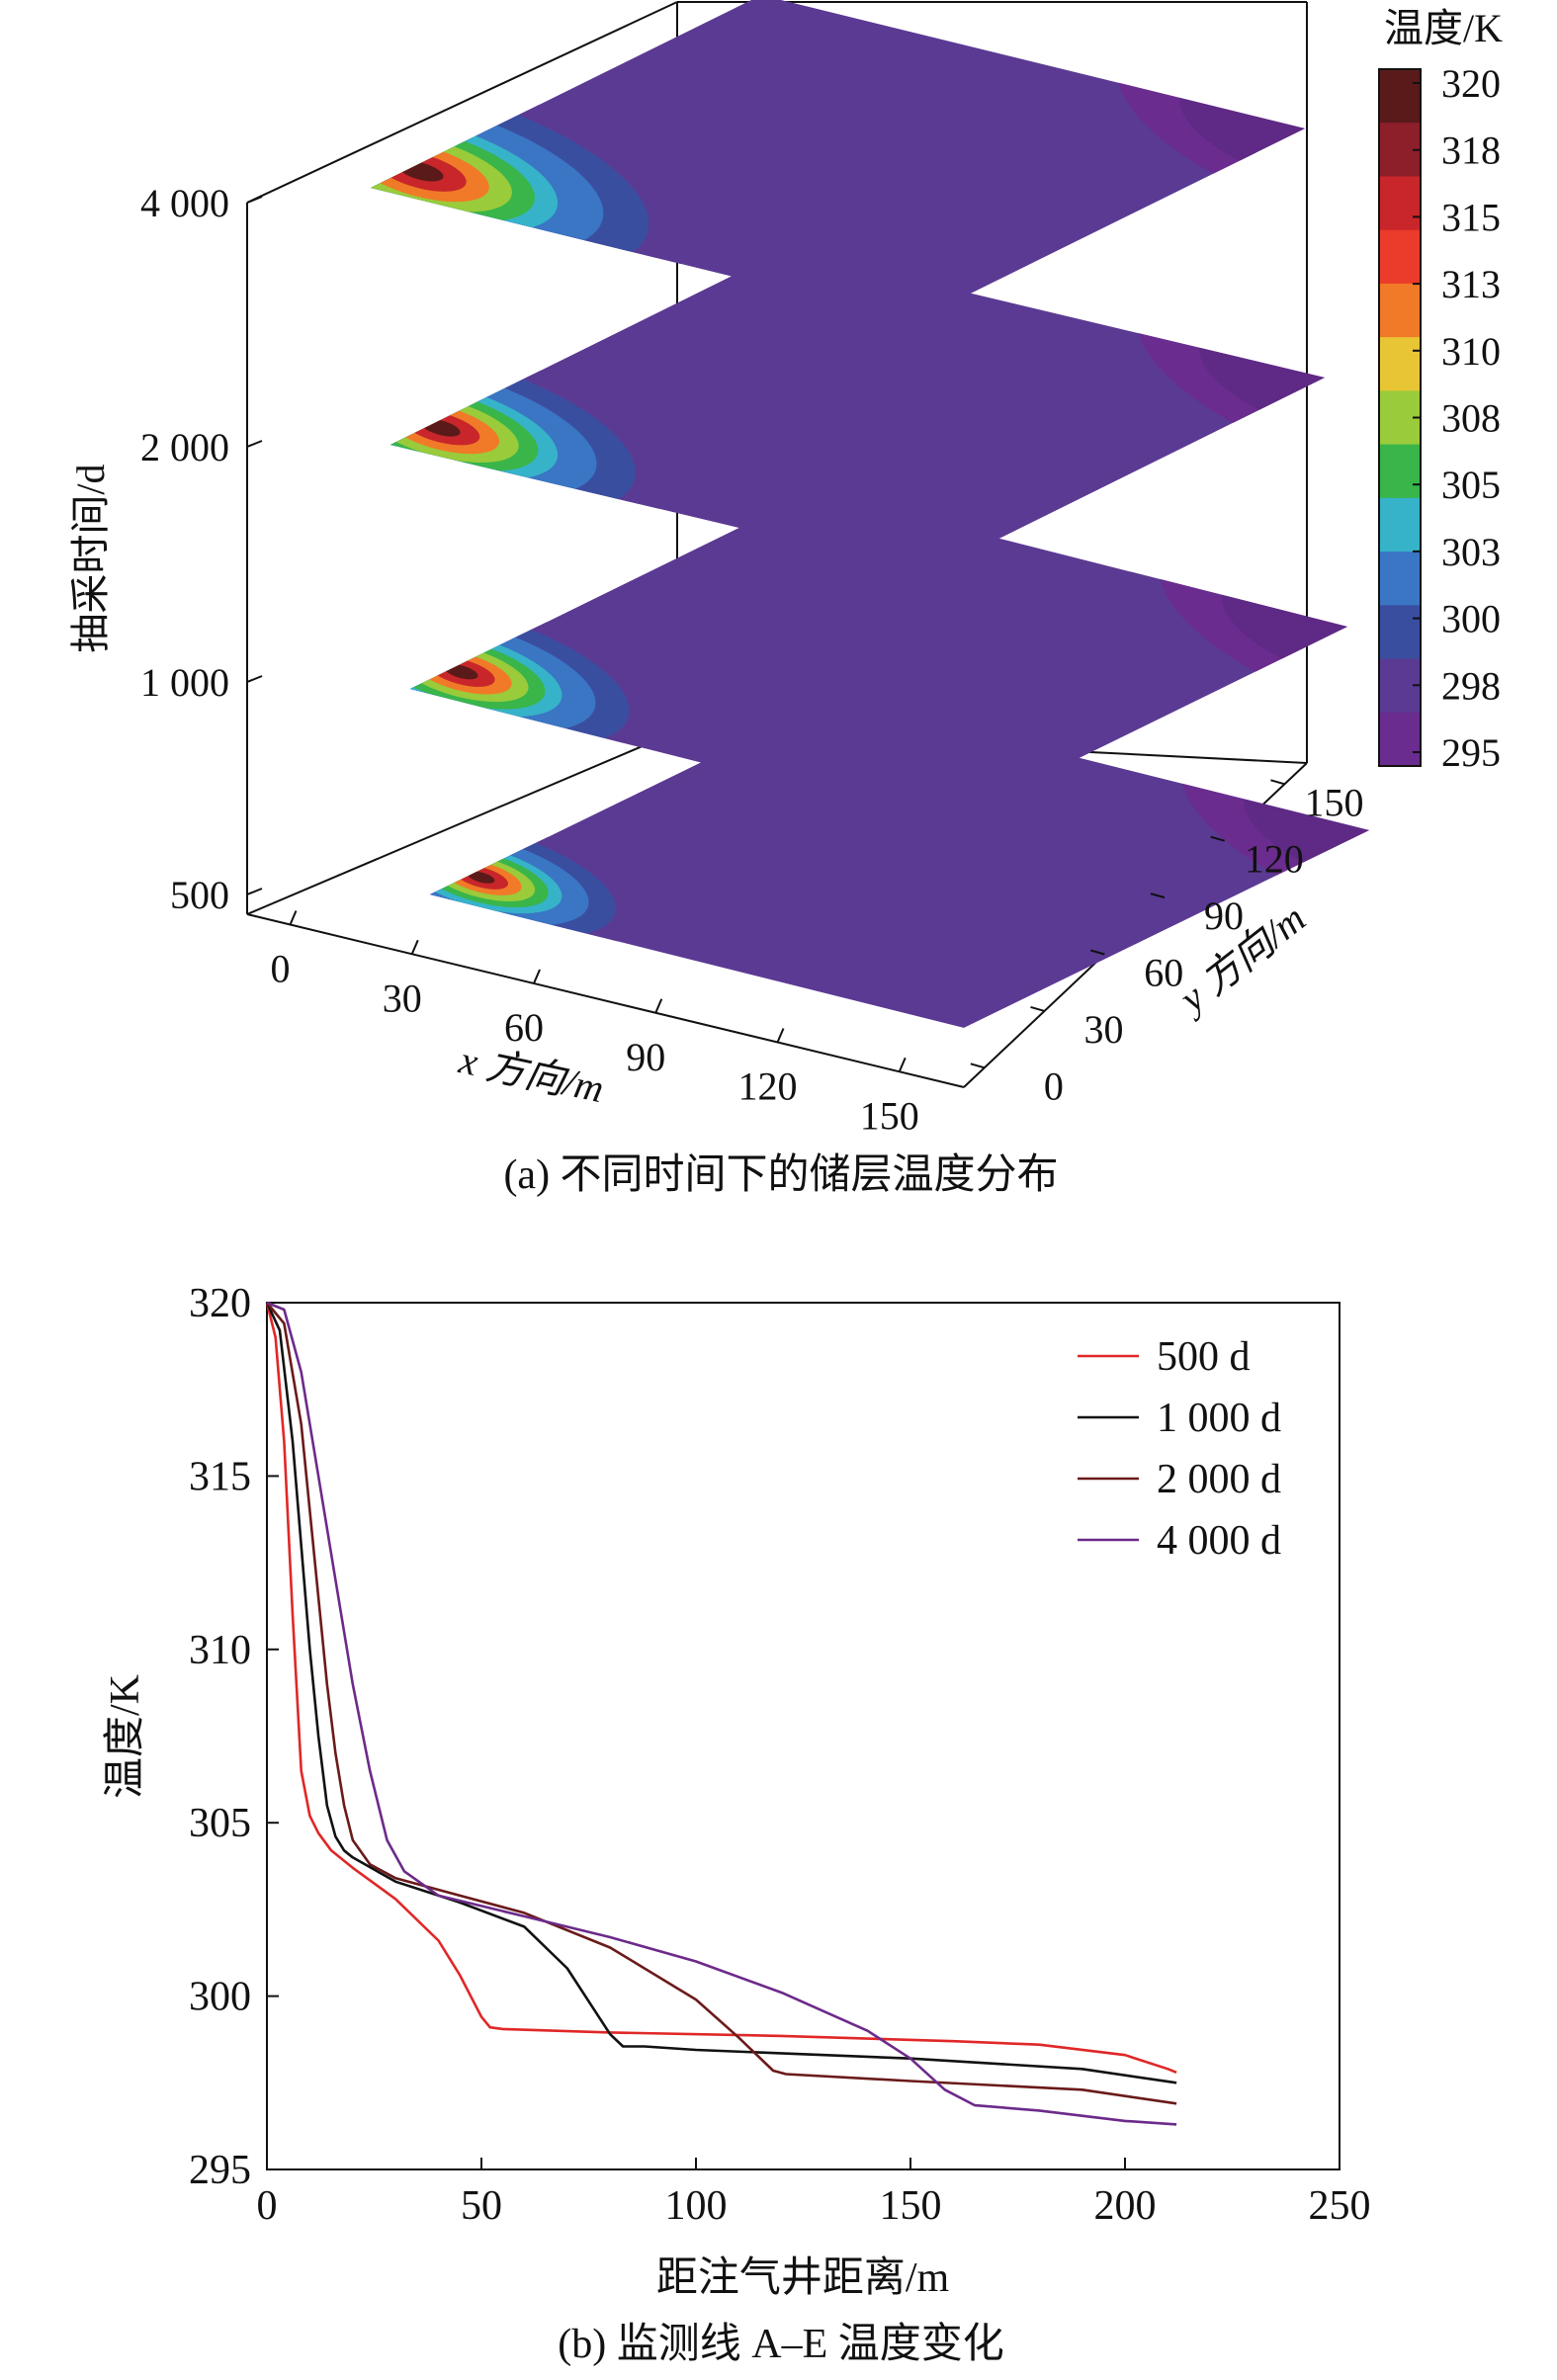 Image resolution: width=1557 pixels, height=2380 pixels. I want to click on colorbar-tick-label: 300, so click(1471, 619).